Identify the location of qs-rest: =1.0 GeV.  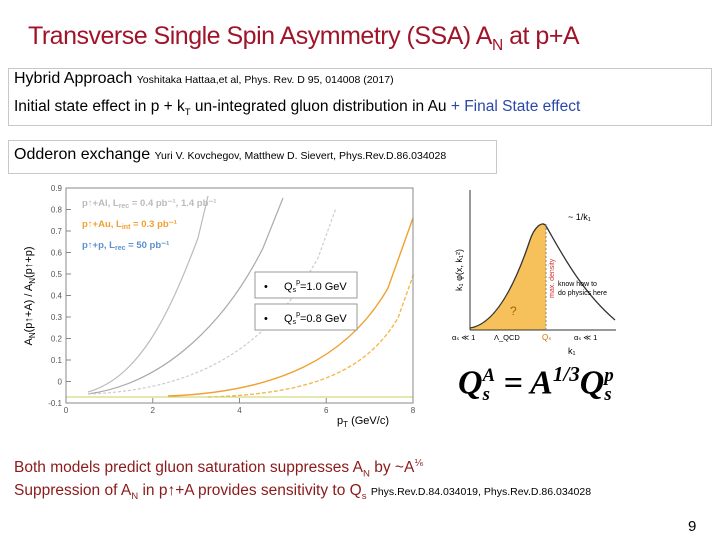
(323, 287).